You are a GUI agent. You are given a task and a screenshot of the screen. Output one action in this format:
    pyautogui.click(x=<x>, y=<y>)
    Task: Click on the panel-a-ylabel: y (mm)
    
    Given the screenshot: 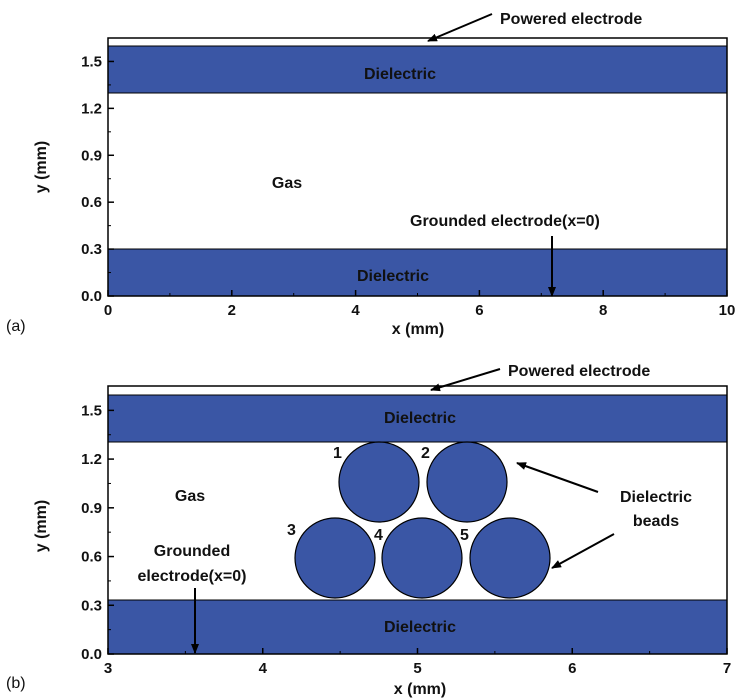 What is the action you would take?
    pyautogui.click(x=41, y=167)
    